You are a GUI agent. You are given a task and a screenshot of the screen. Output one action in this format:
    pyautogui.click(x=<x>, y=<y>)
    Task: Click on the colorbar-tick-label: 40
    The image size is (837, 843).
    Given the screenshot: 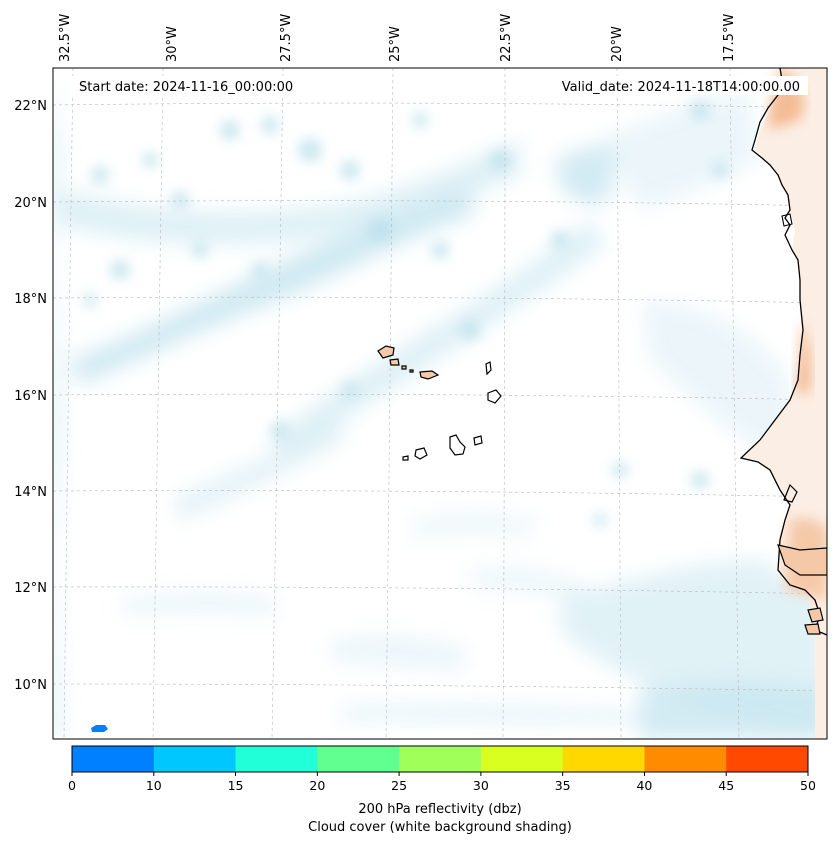 What is the action you would take?
    pyautogui.click(x=644, y=785)
    